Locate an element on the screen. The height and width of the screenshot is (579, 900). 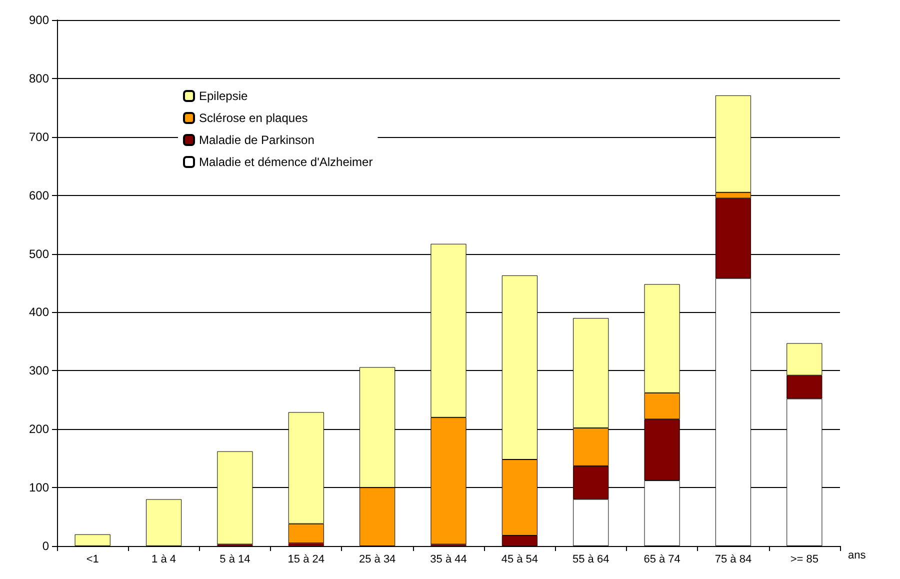
y-tick-label: 800 is located at coordinates (39, 78).